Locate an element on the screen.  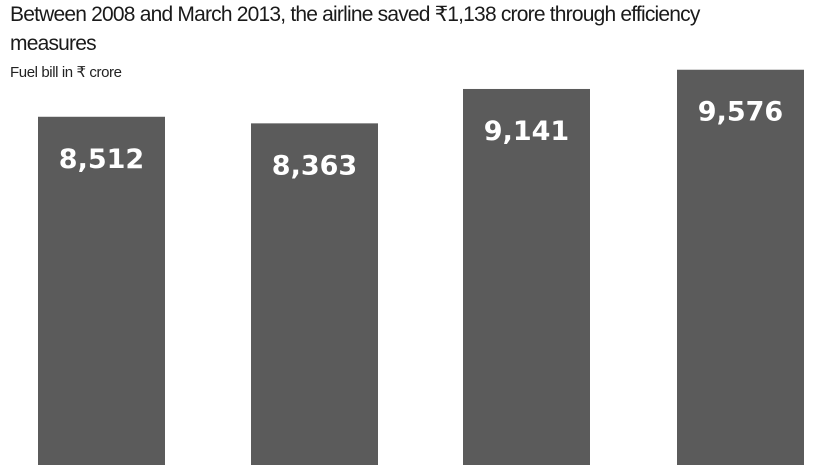
bar-value-label: 8,512 is located at coordinates (101, 159).